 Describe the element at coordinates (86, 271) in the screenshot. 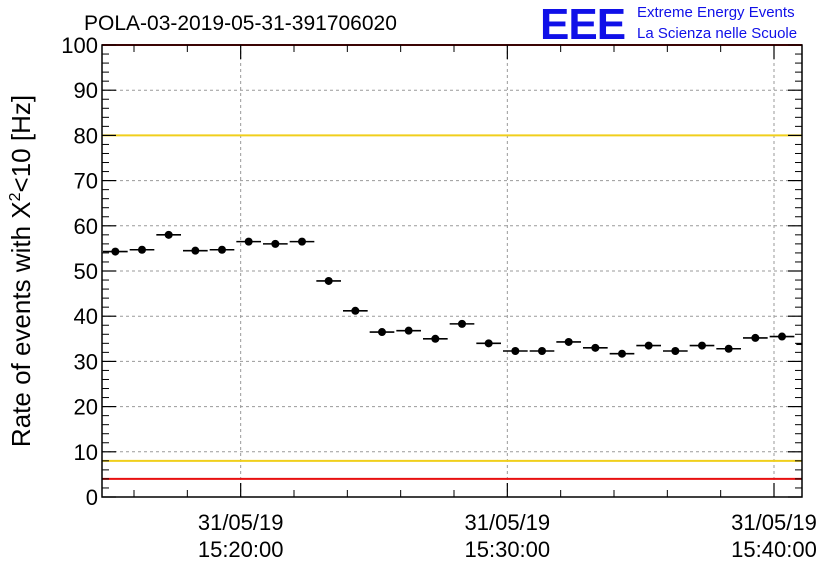

I see `y-tick-label: 50` at that location.